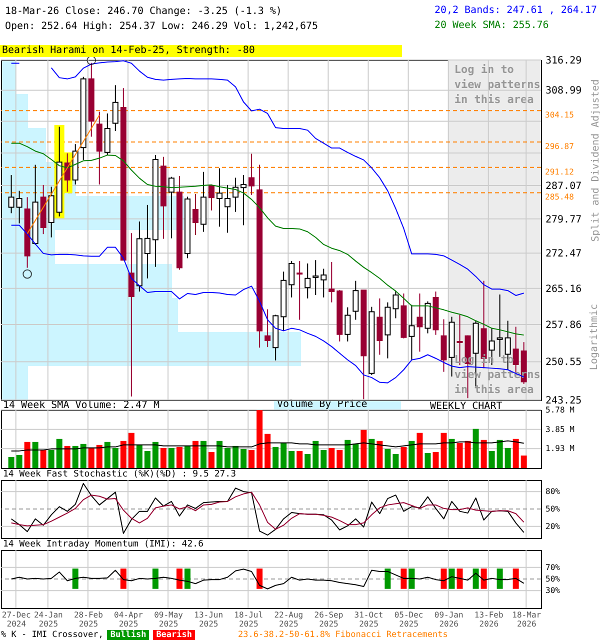  Describe the element at coordinates (249, 619) in the screenshot. I see `x-tick-label: 18-Jul 2025` at that location.